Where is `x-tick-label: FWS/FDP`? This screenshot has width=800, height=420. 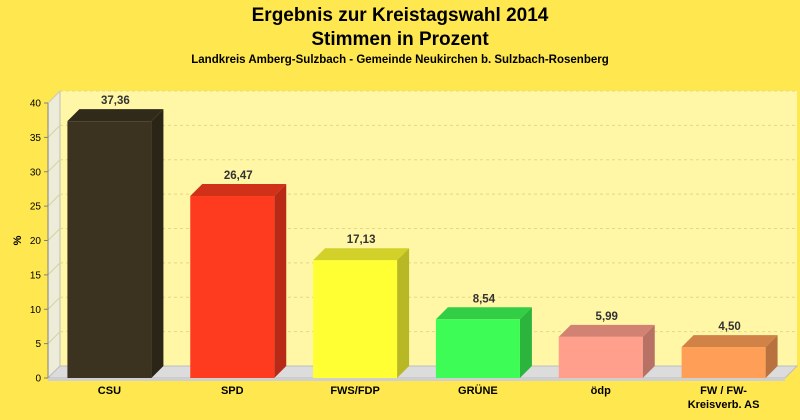
x-tick-label: FWS/FDP is located at coordinates (355, 391).